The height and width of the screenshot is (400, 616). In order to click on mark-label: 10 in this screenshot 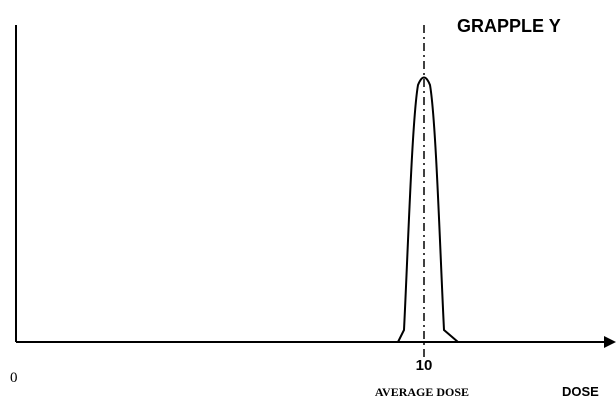, I will do `click(424, 365)`.